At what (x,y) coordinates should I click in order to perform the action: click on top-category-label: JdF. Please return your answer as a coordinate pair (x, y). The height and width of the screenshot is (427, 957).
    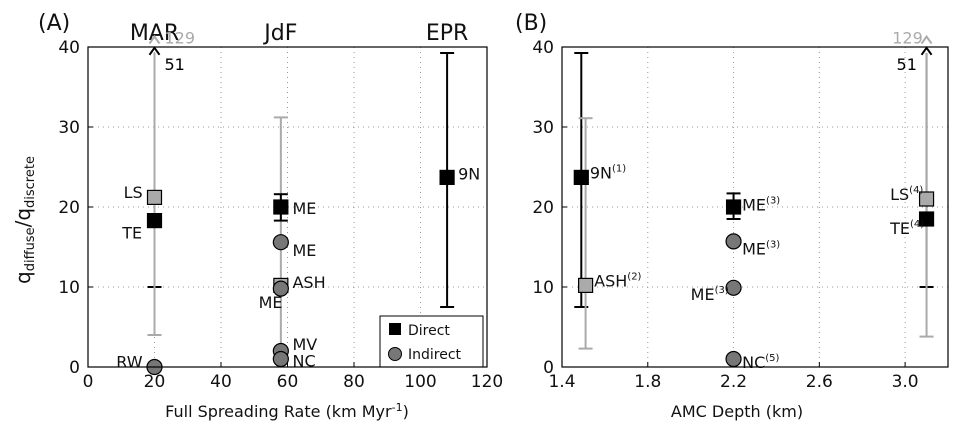
    Looking at the image, I should click on (279, 33).